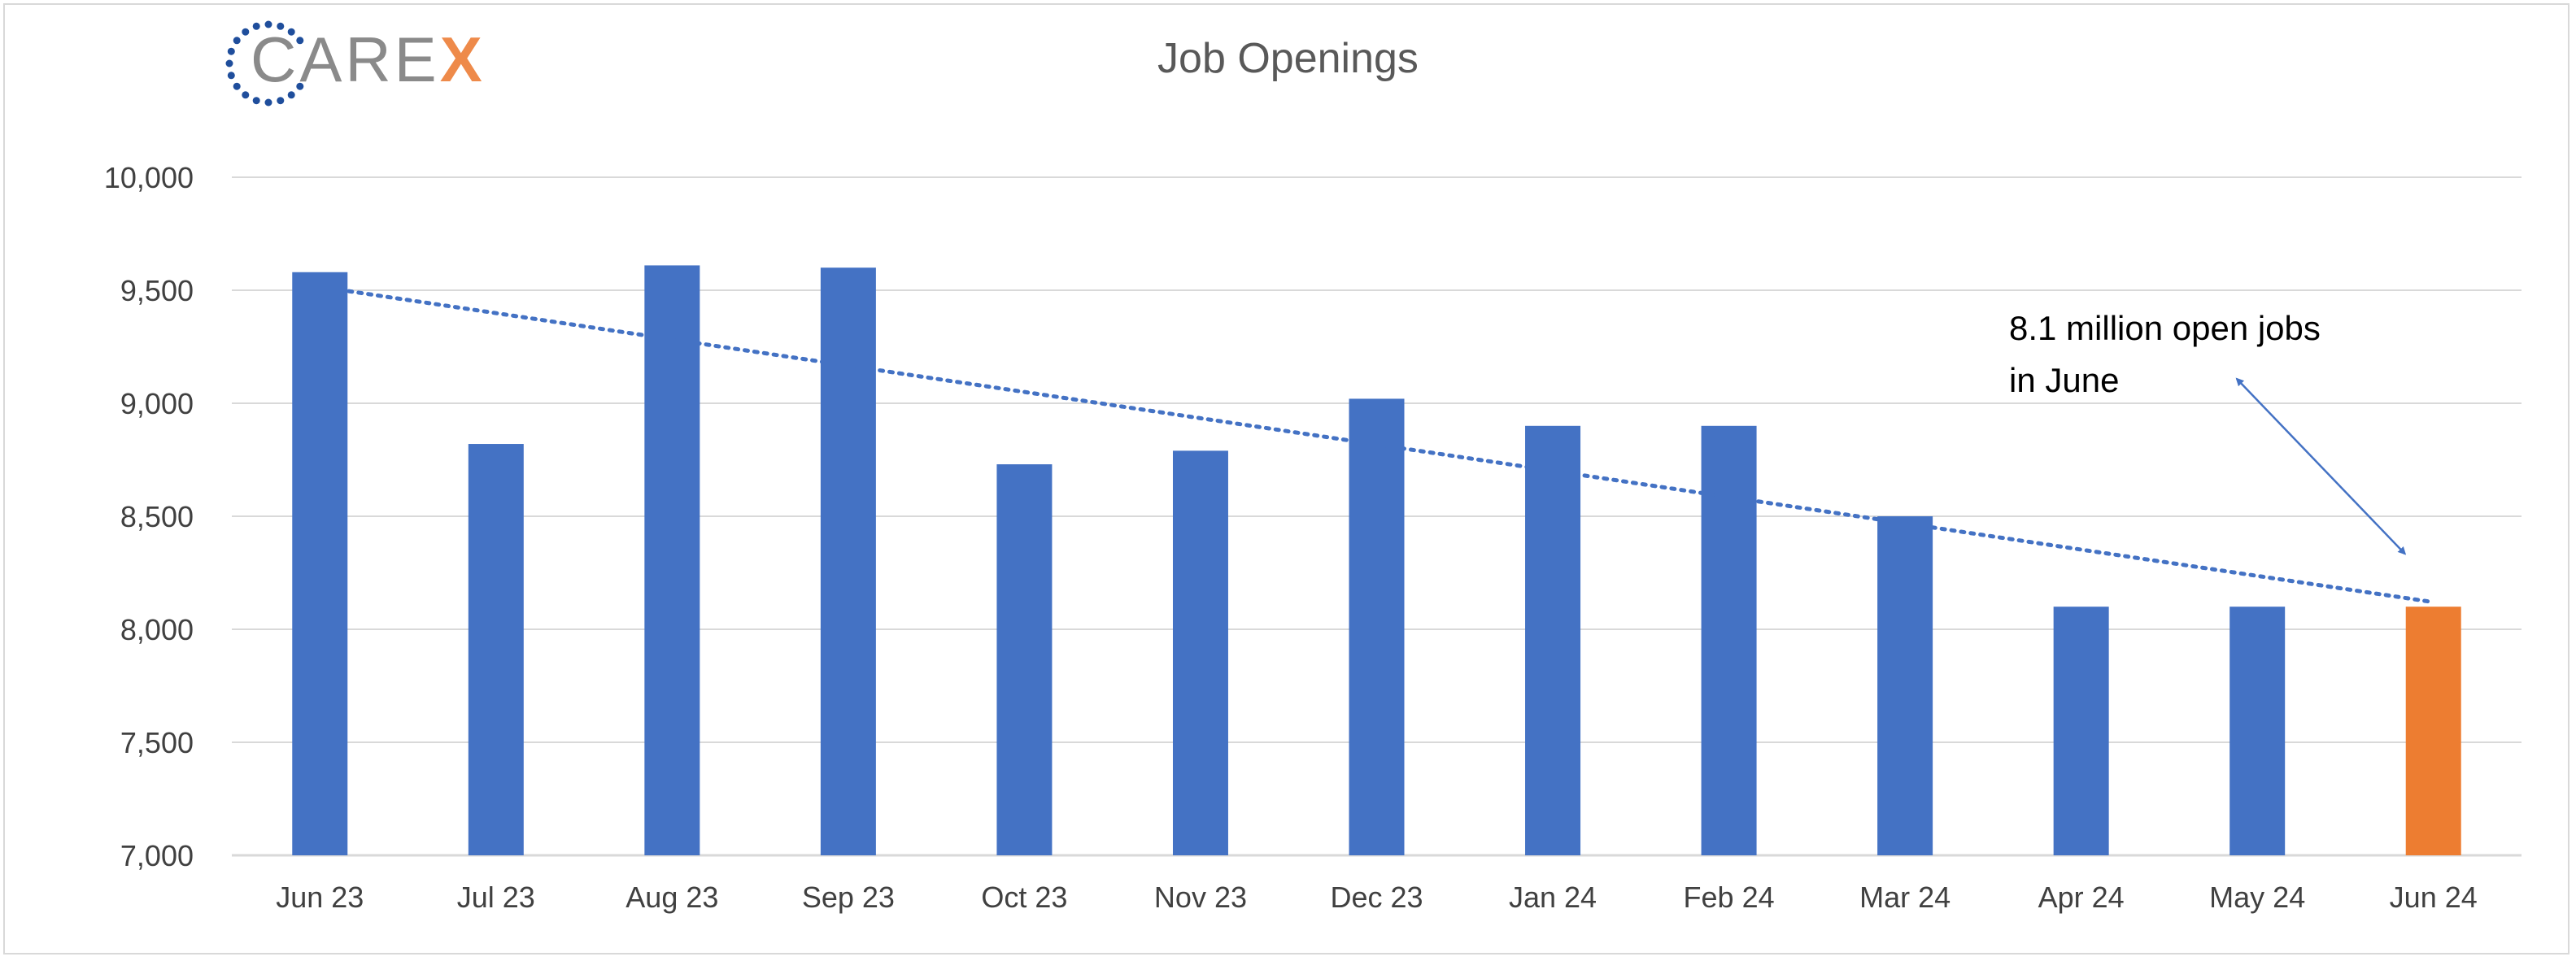 This screenshot has width=2576, height=961. I want to click on y-tick-label: 10,000, so click(149, 177).